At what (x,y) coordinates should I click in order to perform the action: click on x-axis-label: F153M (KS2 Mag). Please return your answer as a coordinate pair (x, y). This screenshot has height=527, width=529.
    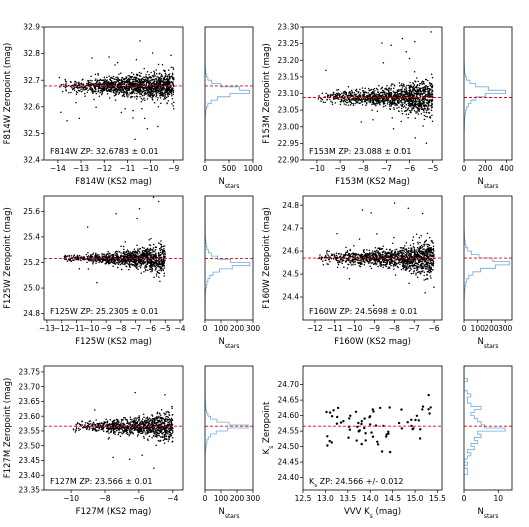
    Looking at the image, I should click on (372, 182).